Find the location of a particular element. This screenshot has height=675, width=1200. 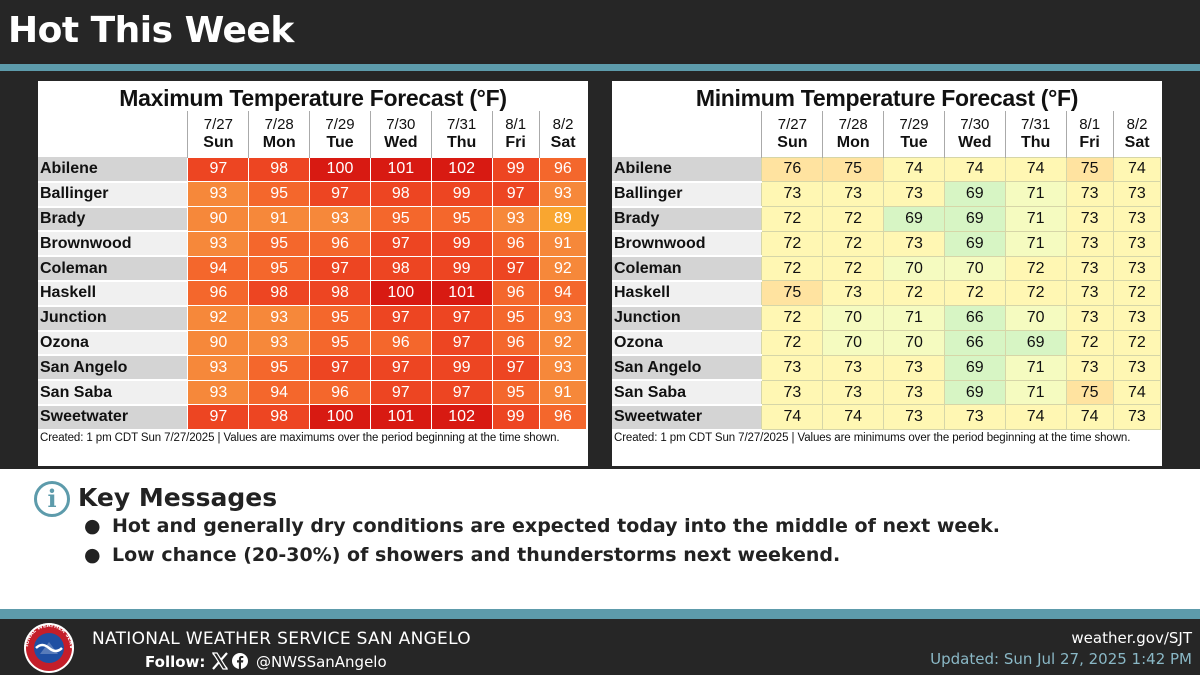

city-name: San Saba is located at coordinates (113, 393).